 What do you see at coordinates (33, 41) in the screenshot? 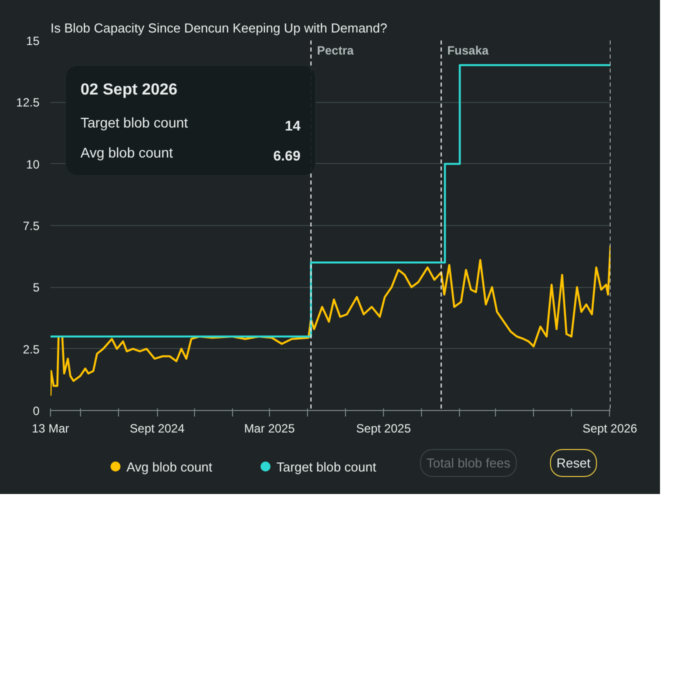
I see `y-tick-label: 15` at bounding box center [33, 41].